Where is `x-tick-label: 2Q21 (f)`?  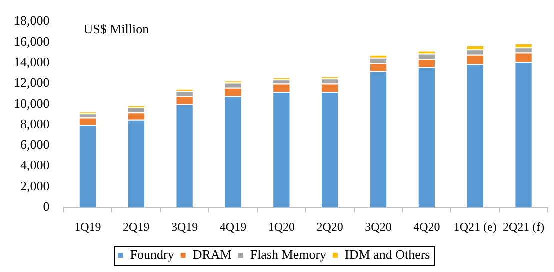
x-tick-label: 2Q21 (f) is located at coordinates (523, 227).